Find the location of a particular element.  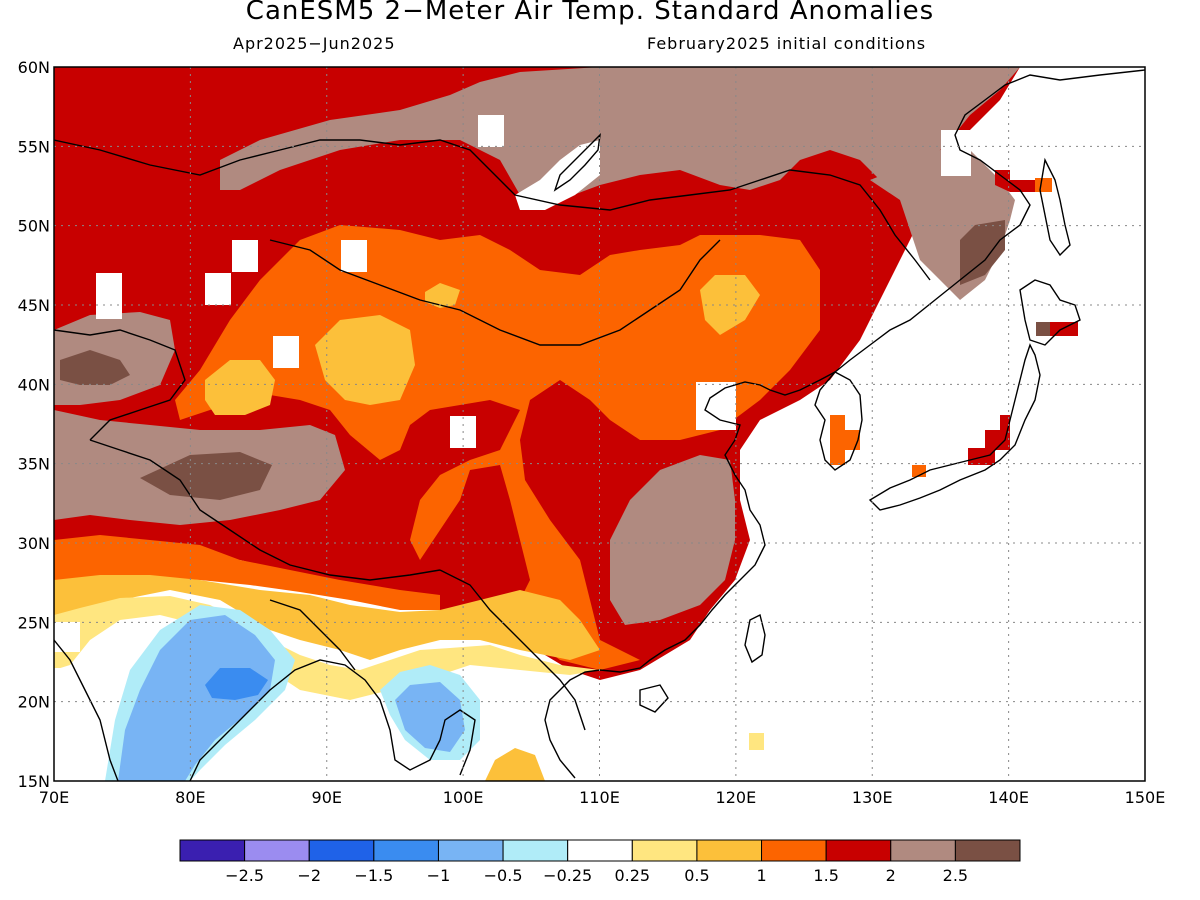

anomaly-region-25-kuril is located at coordinates (1043, 329).